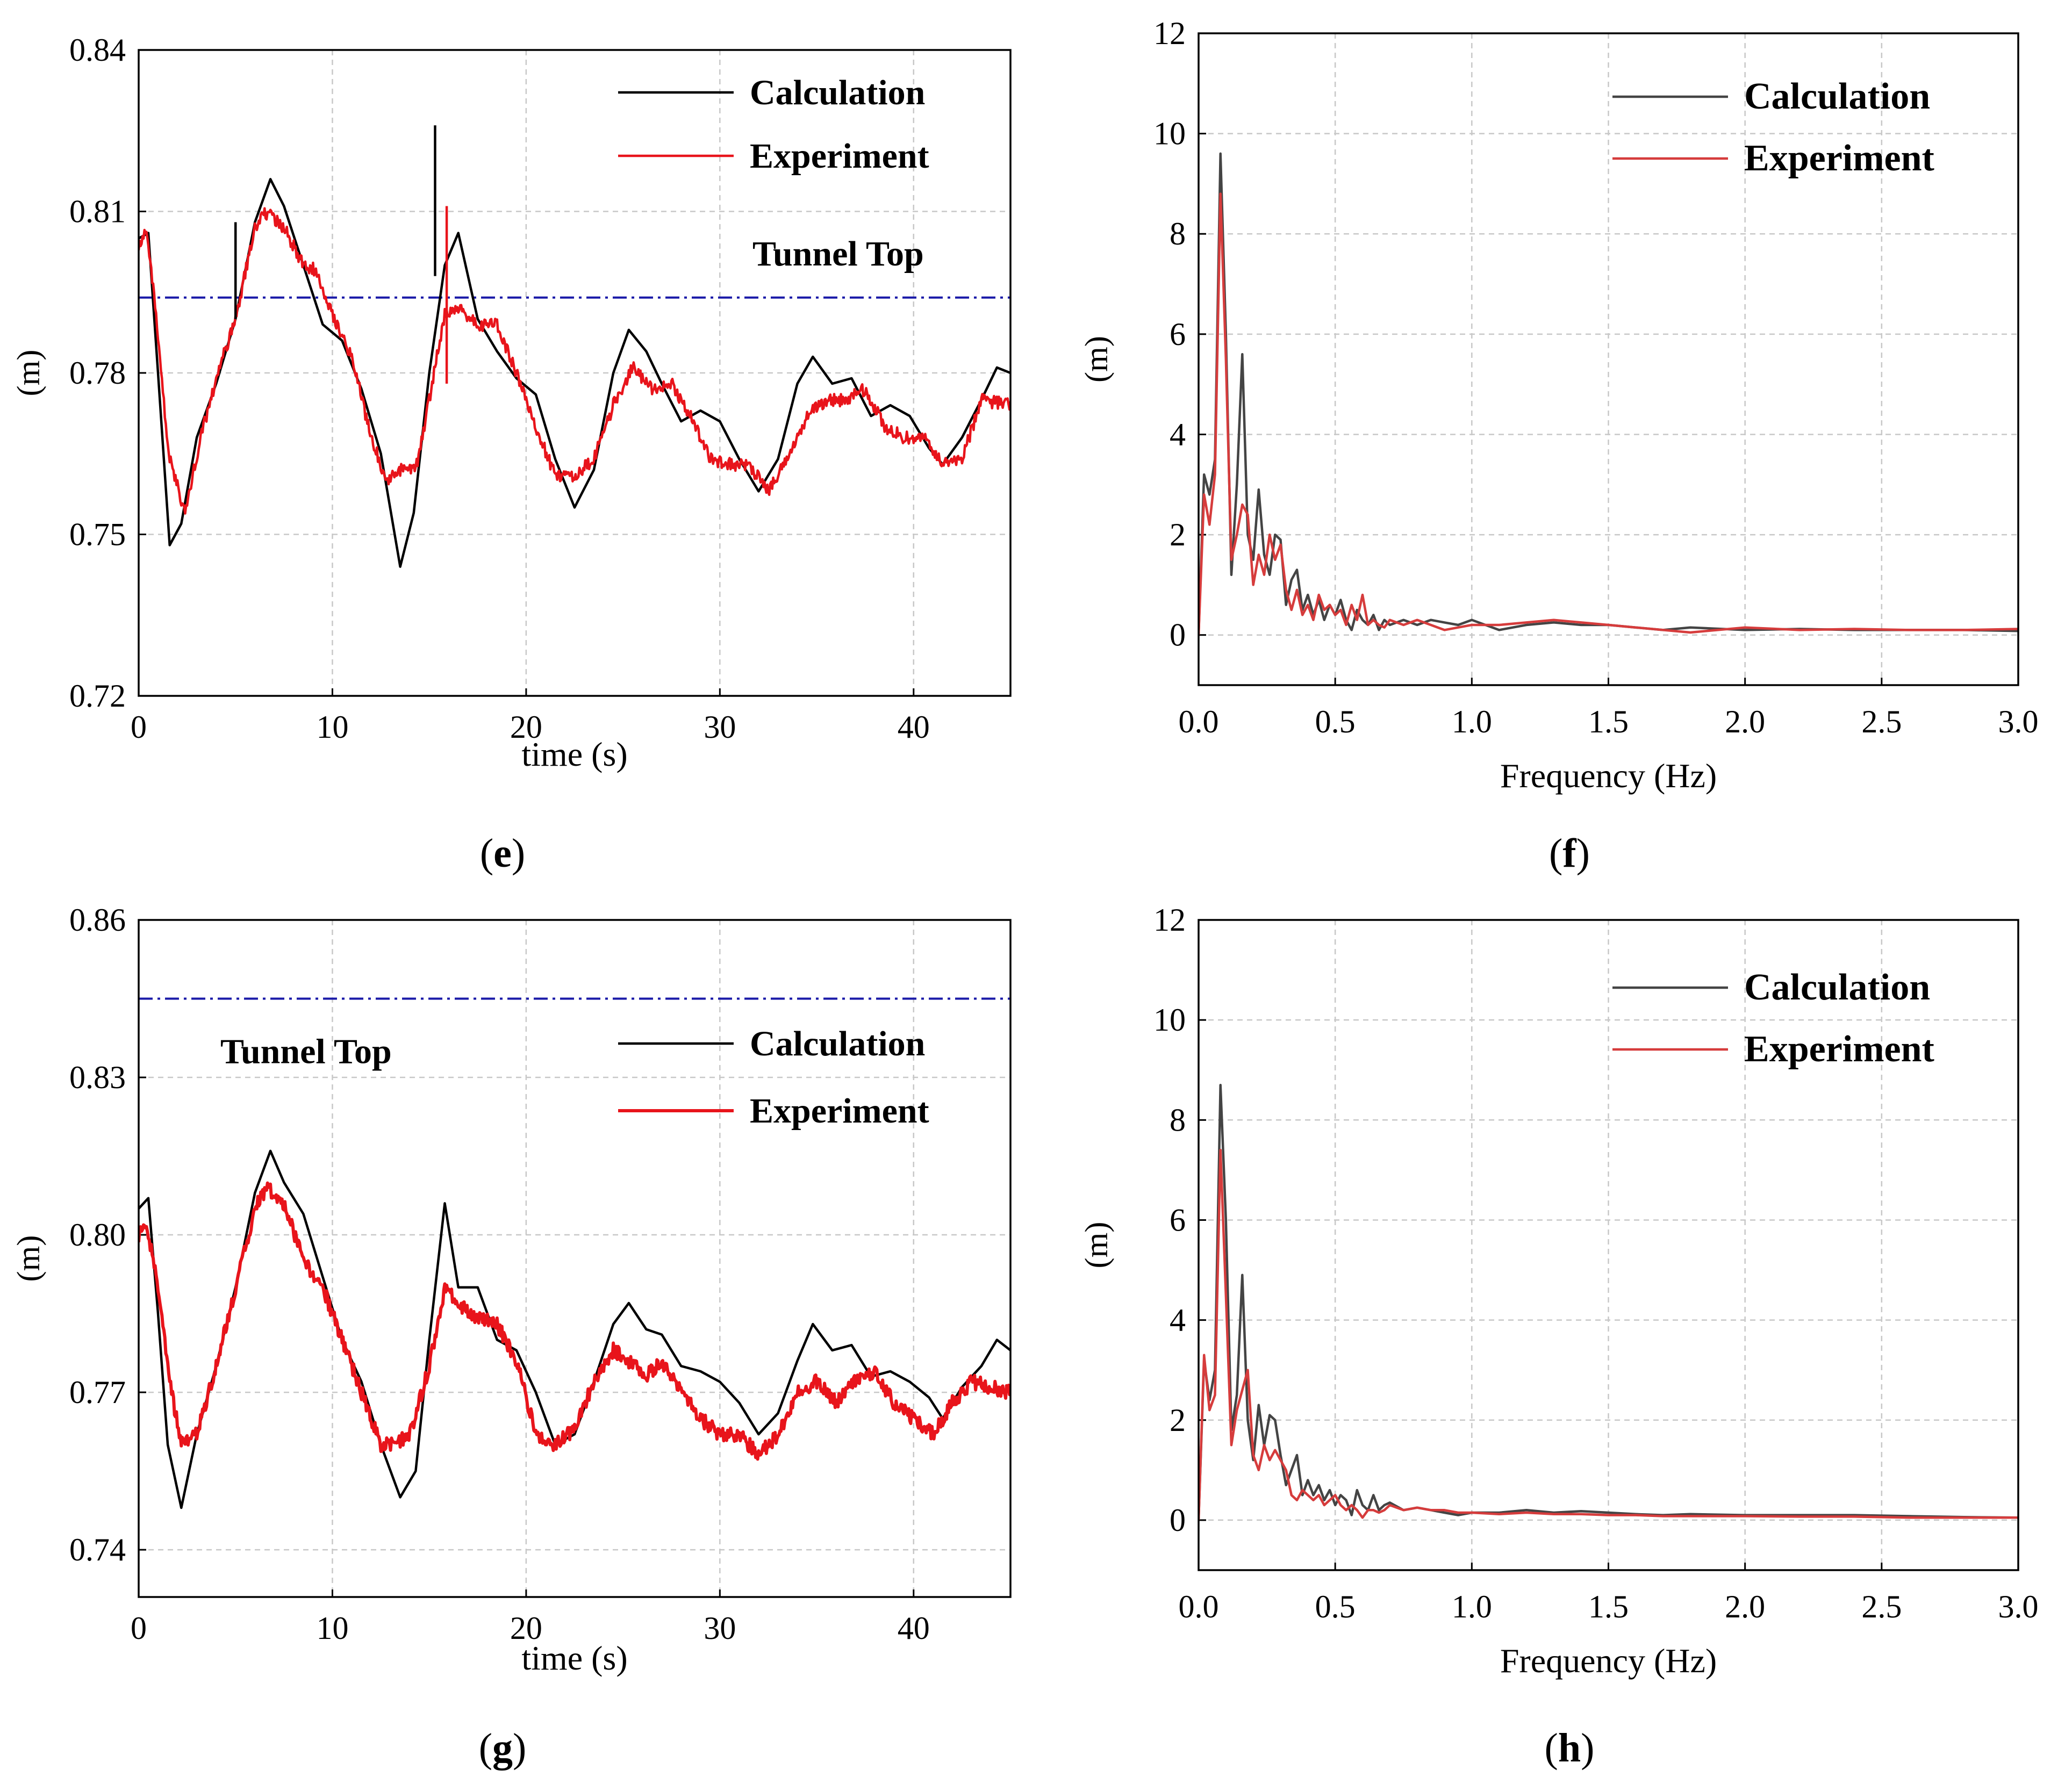 This screenshot has width=2072, height=1784. I want to click on y-tick-label: 0.81, so click(97, 212).